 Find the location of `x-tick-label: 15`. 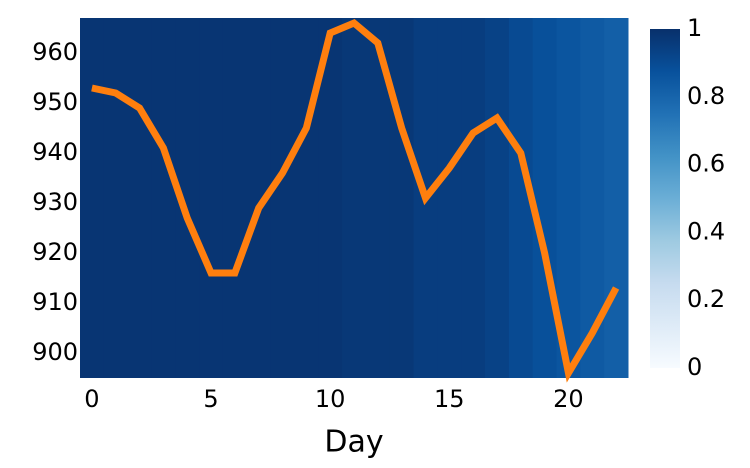

x-tick-label: 15 is located at coordinates (449, 399).